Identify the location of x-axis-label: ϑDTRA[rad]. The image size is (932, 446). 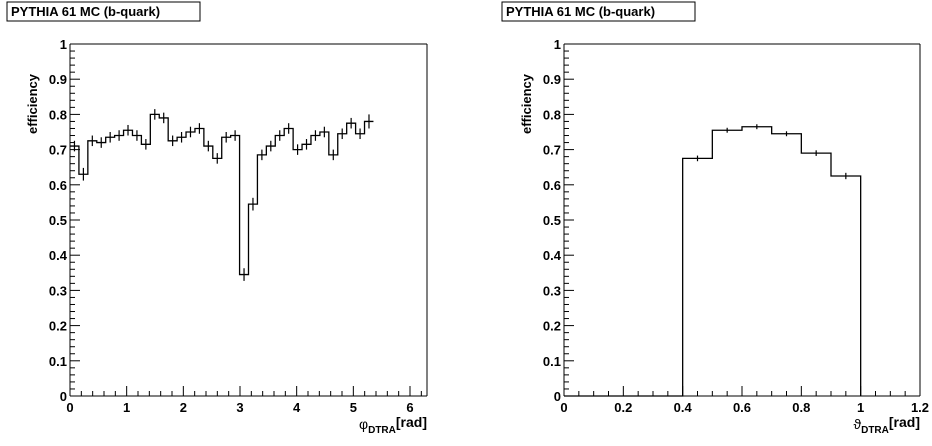
(886, 425).